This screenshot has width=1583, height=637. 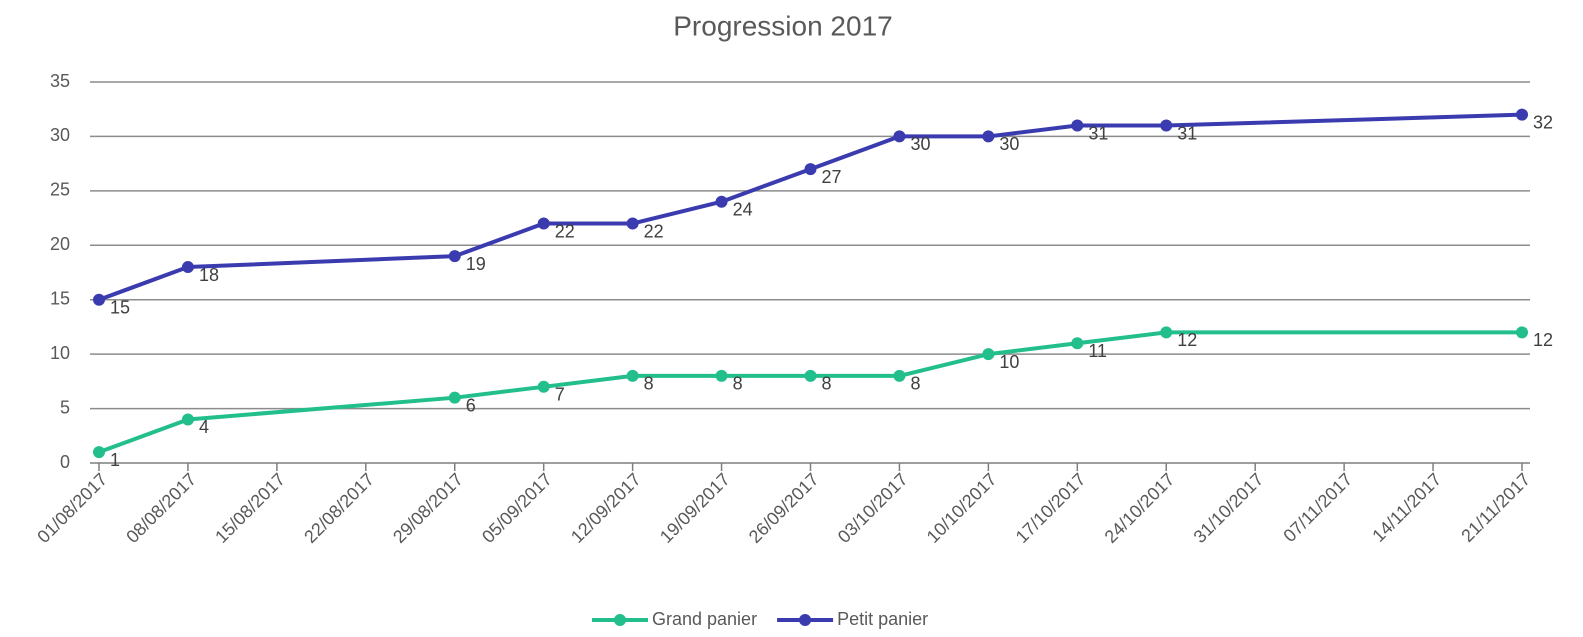 I want to click on y-tick-label: 5, so click(x=65, y=407).